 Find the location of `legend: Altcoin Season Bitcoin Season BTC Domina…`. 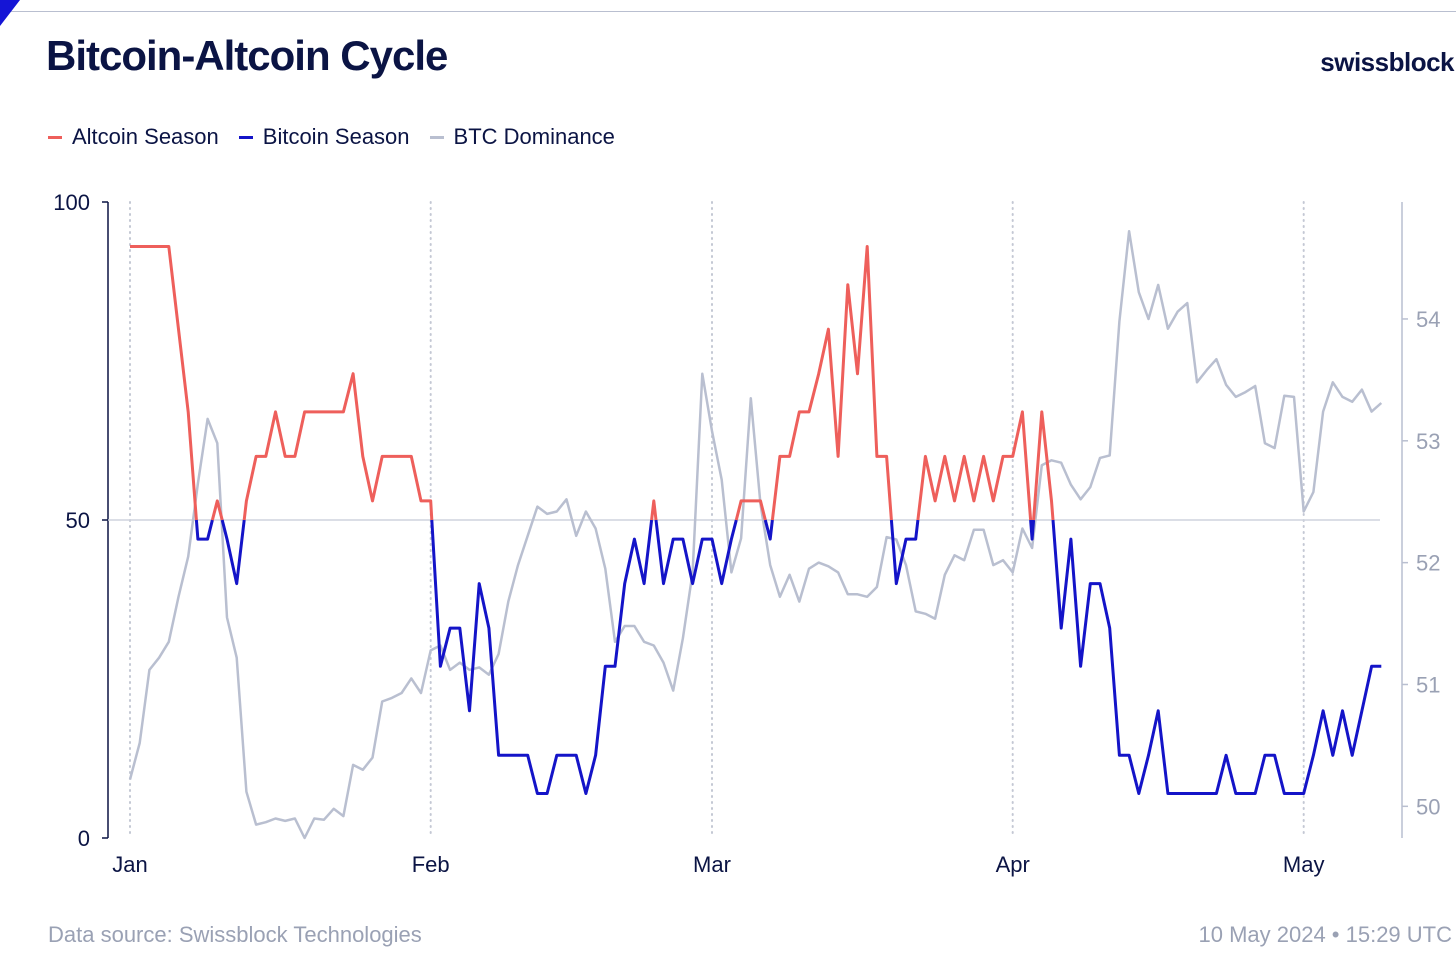

legend: Altcoin Season Bitcoin Season BTC Domina… is located at coordinates (331, 137).